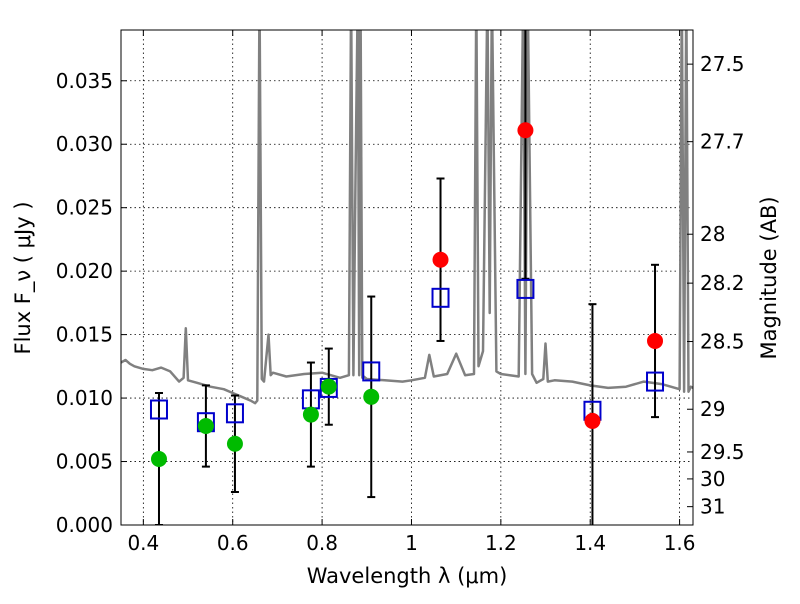 This screenshot has width=800, height=604. Describe the element at coordinates (84, 335) in the screenshot. I see `y-tick-label: 0.015` at that location.